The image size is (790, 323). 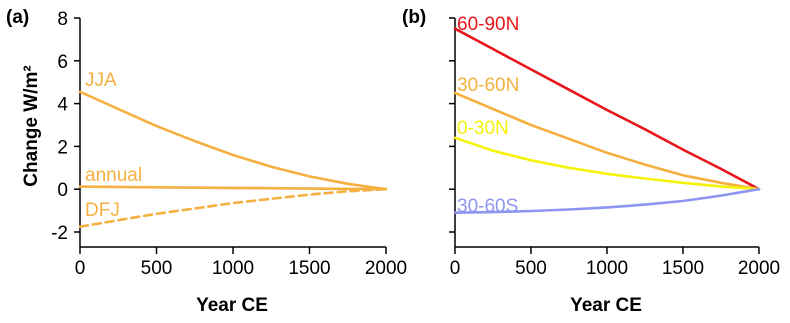 What do you see at coordinates (62, 105) in the screenshot?
I see `panel-a-y-tick-label: 4` at bounding box center [62, 105].